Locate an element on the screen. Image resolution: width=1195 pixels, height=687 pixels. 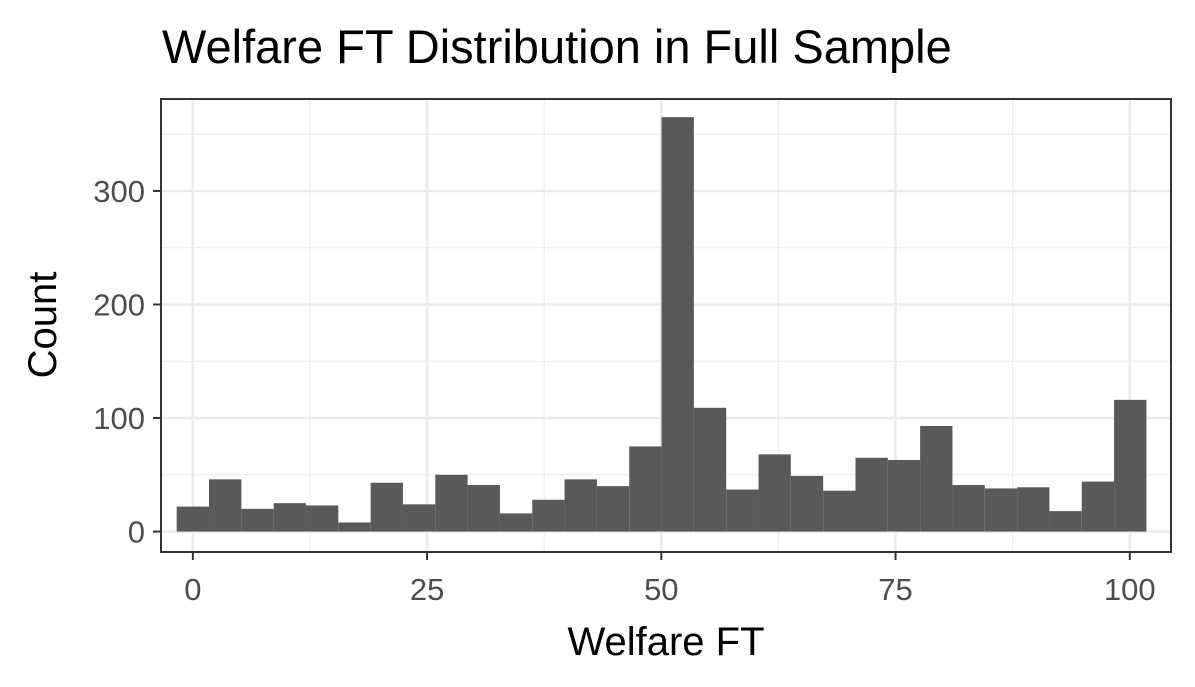
y-tick-label: 300 is located at coordinates (119, 191).